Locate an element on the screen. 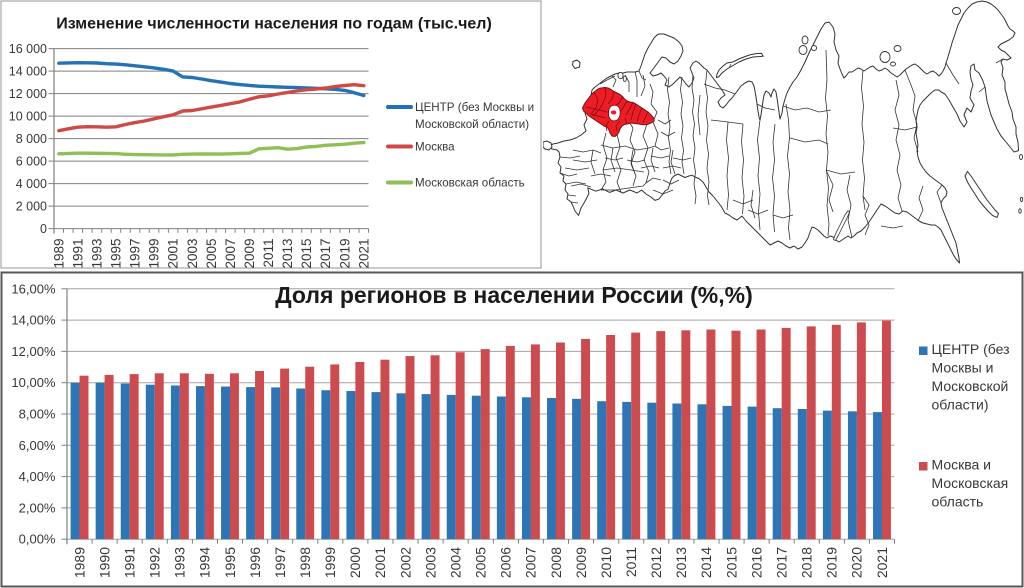 The width and height of the screenshot is (1024, 588). svg-text: 8,00% is located at coordinates (37, 414).